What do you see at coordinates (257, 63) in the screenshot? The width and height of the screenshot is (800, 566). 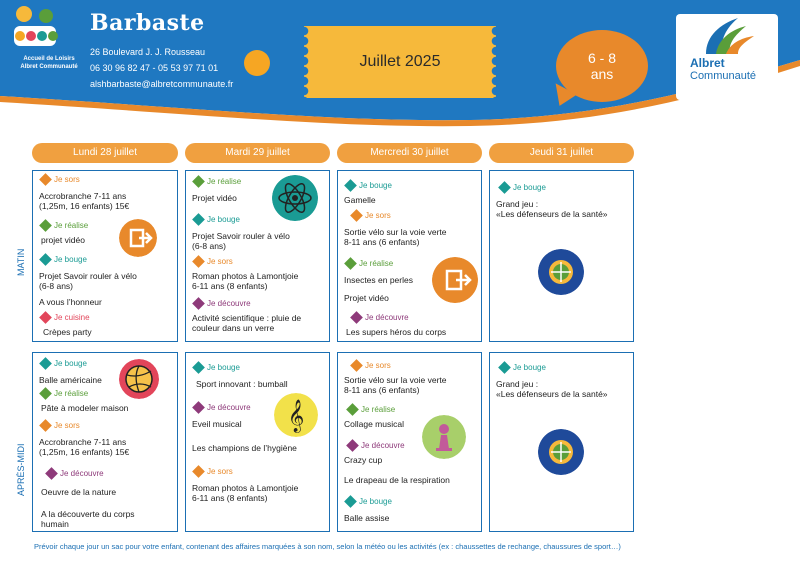 I see `decorative-dot` at bounding box center [257, 63].